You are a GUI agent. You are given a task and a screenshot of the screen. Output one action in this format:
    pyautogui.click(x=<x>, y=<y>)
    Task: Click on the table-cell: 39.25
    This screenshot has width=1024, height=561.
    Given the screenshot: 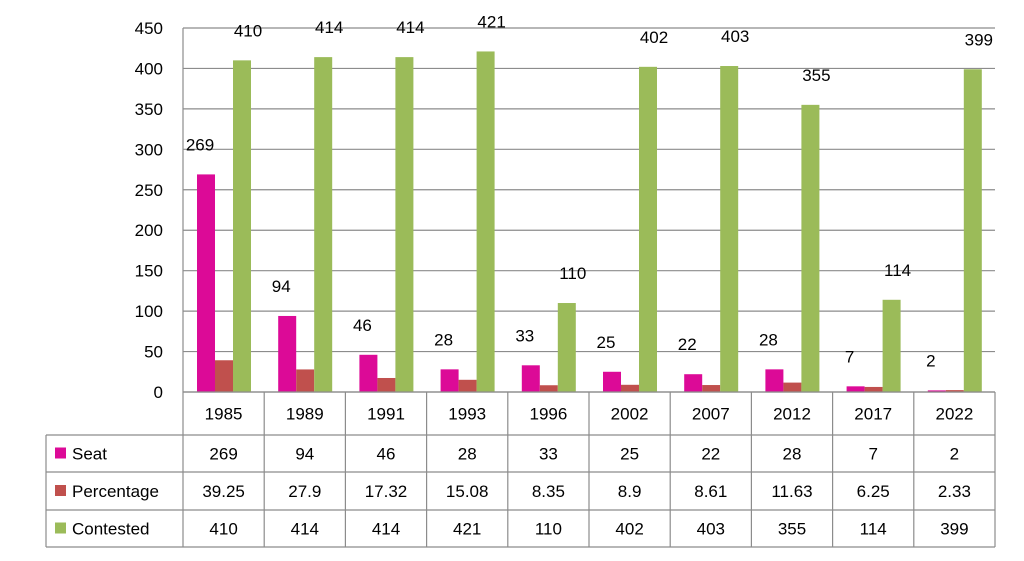 What is the action you would take?
    pyautogui.click(x=223, y=491)
    